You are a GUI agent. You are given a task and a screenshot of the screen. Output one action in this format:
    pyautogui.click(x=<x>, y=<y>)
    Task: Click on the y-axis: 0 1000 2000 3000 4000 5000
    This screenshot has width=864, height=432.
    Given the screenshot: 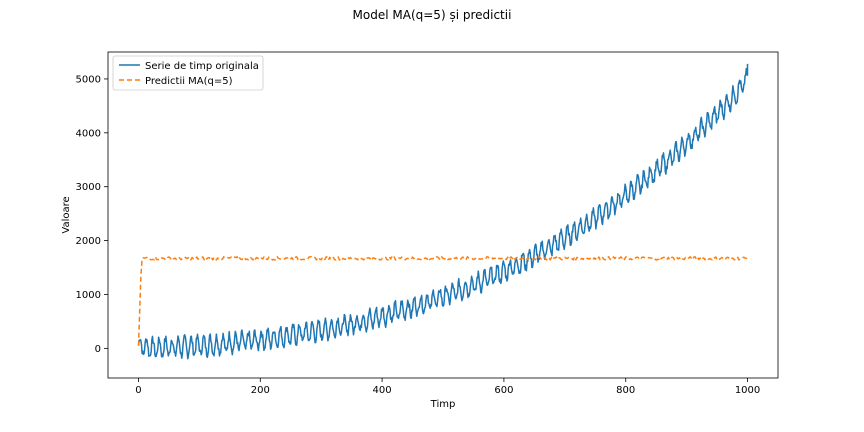 What is the action you would take?
    pyautogui.click(x=92, y=214)
    